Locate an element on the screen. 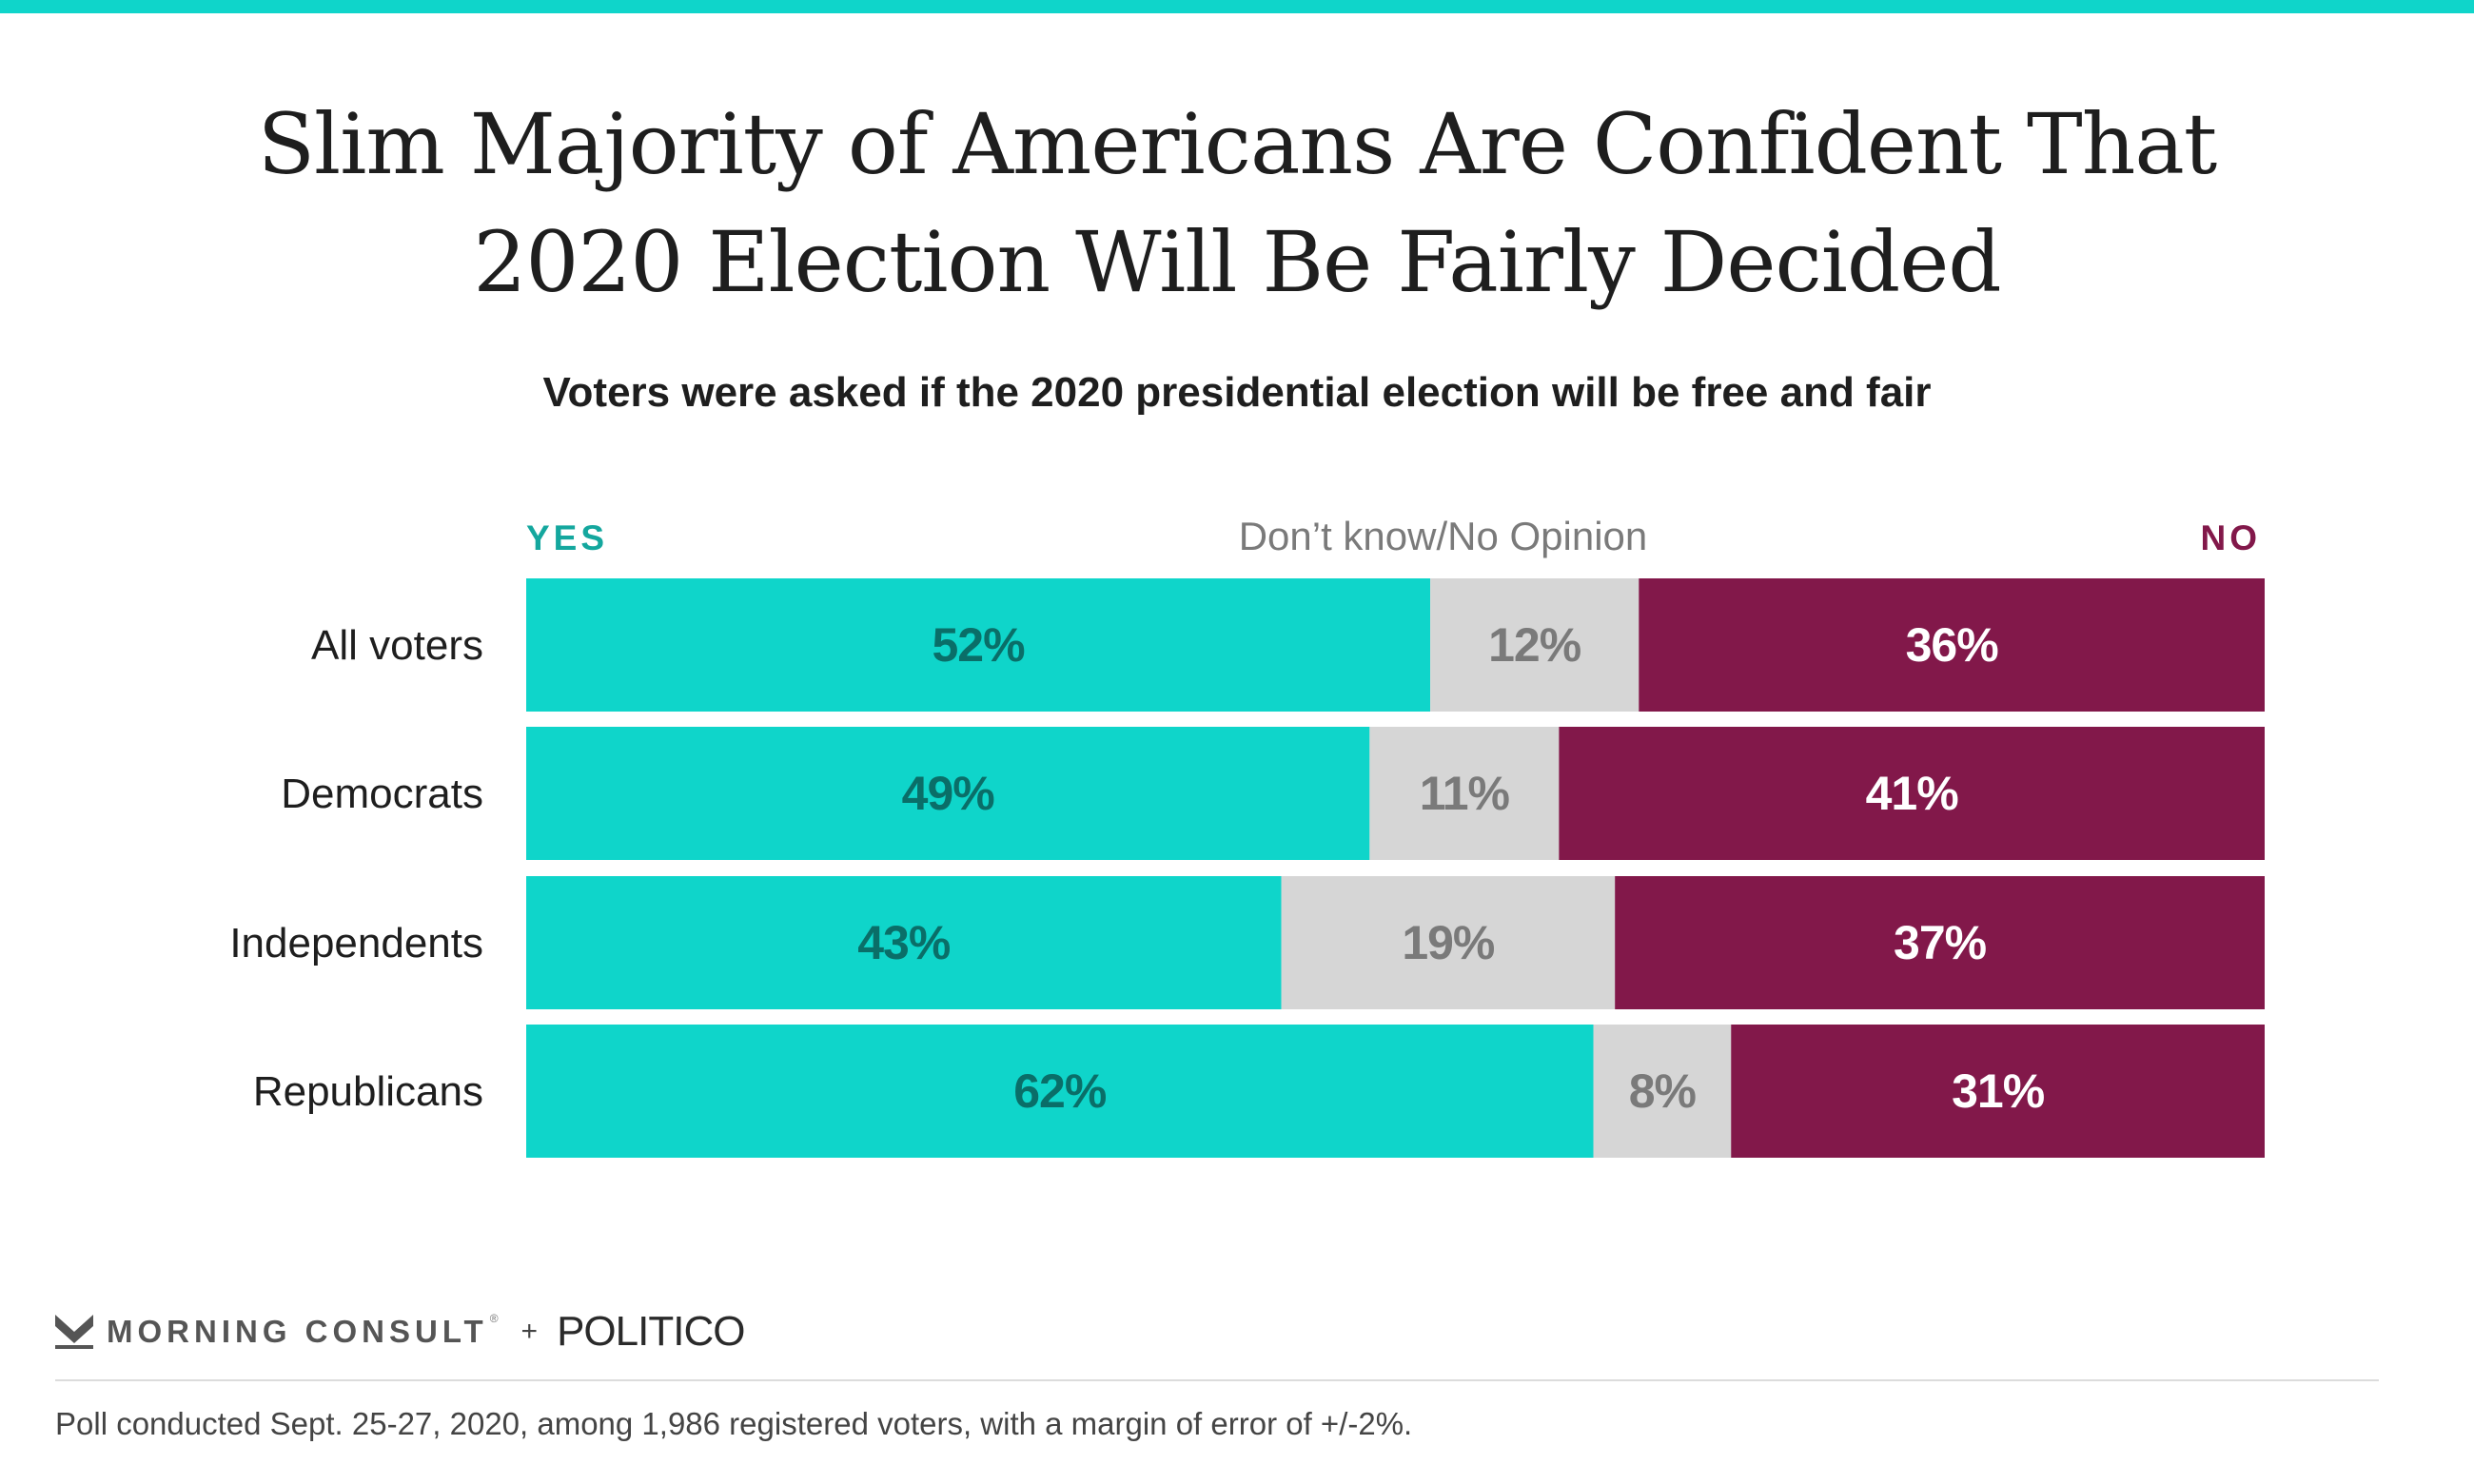 This screenshot has height=1484, width=2474. footer-divider is located at coordinates (1217, 1380).